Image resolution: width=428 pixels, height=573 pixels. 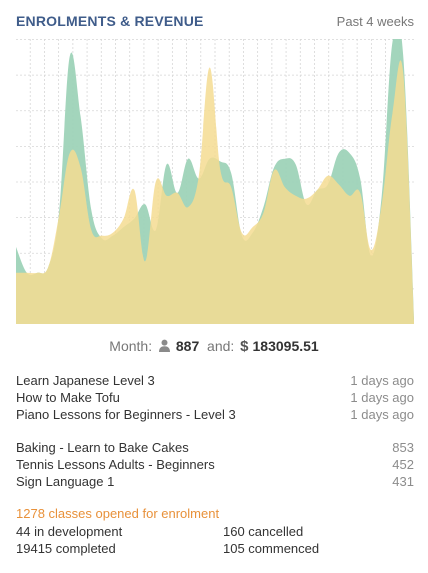 I want to click on list-item: How to Make Tofu 1 days ago, so click(x=215, y=397).